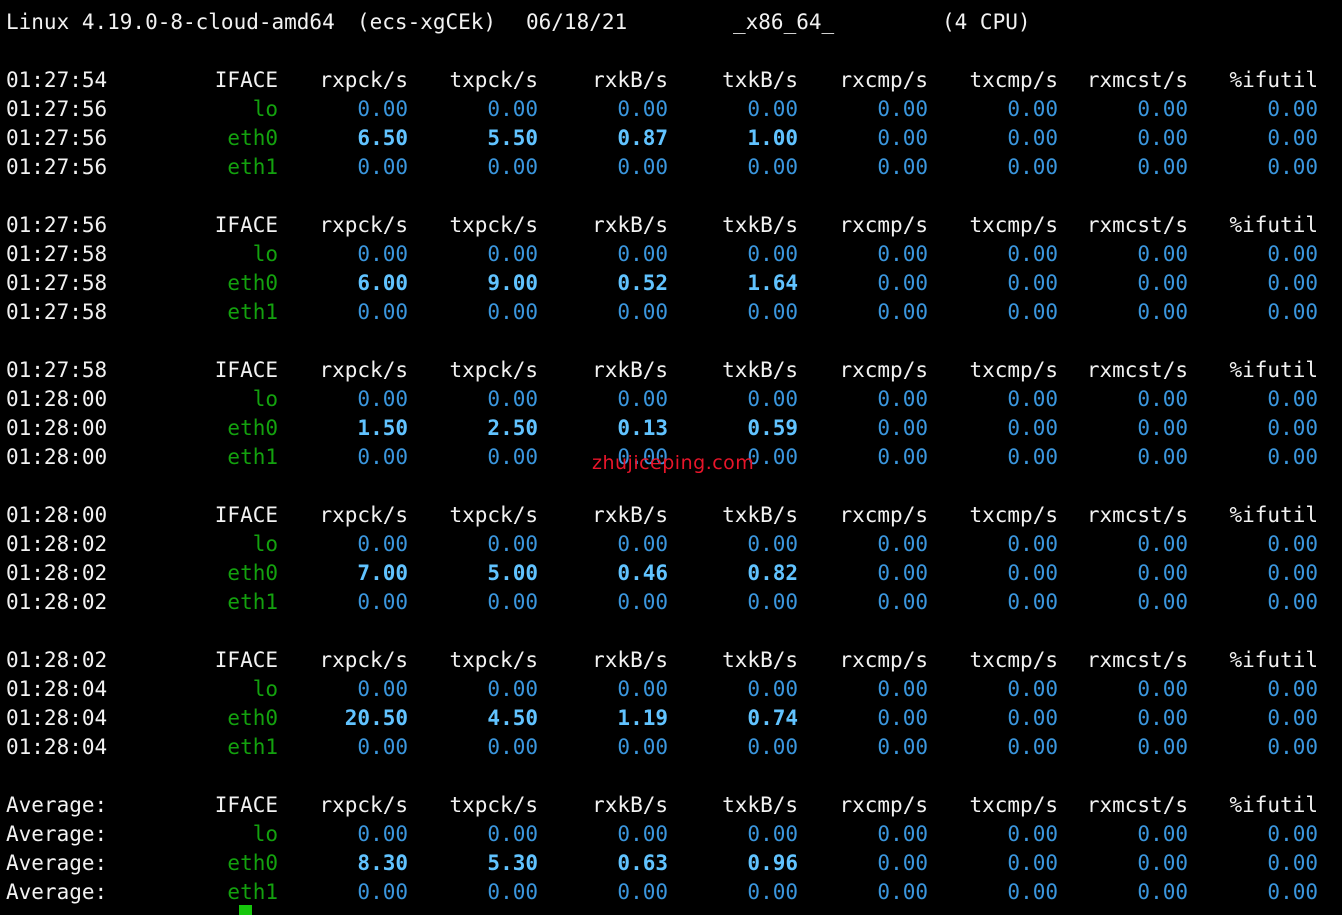 This screenshot has height=915, width=1342. What do you see at coordinates (382, 283) in the screenshot?
I see `row-value: 6.00` at bounding box center [382, 283].